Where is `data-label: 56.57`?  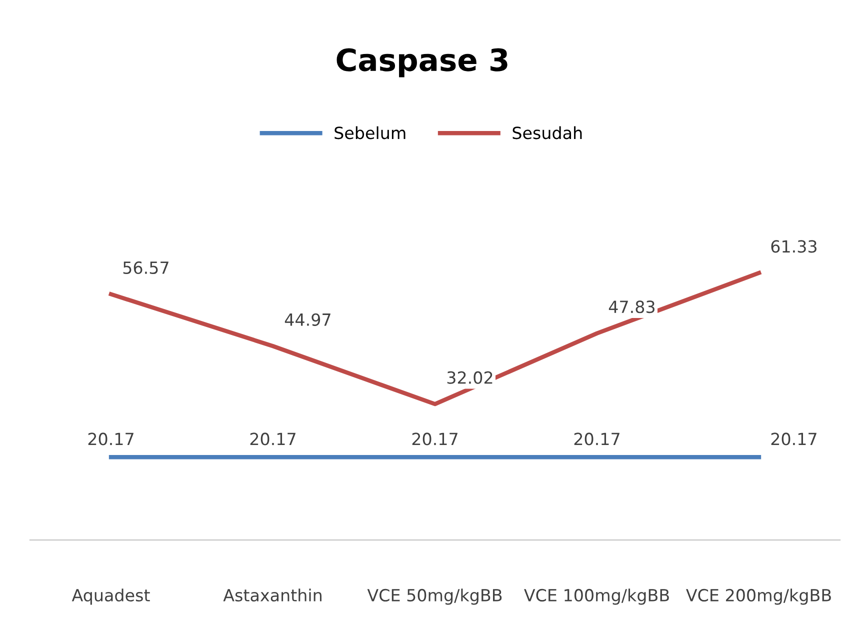
data-label: 56.57 is located at coordinates (145, 267).